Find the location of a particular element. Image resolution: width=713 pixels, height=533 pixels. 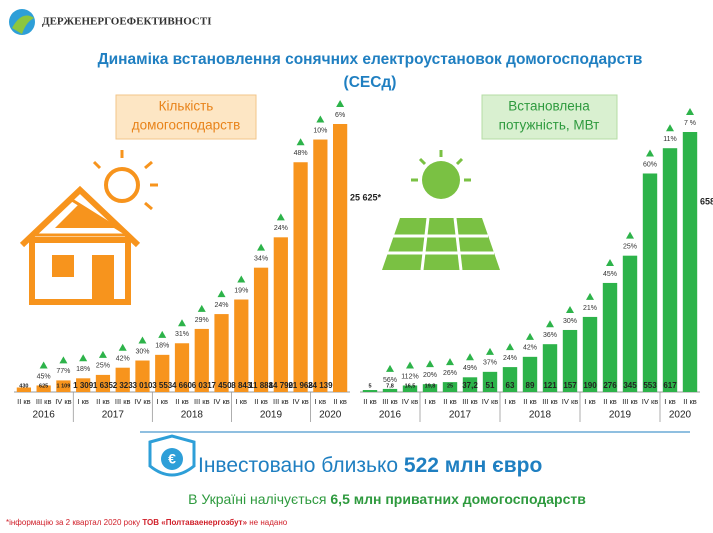

value-label: 25 is located at coordinates (450, 386).